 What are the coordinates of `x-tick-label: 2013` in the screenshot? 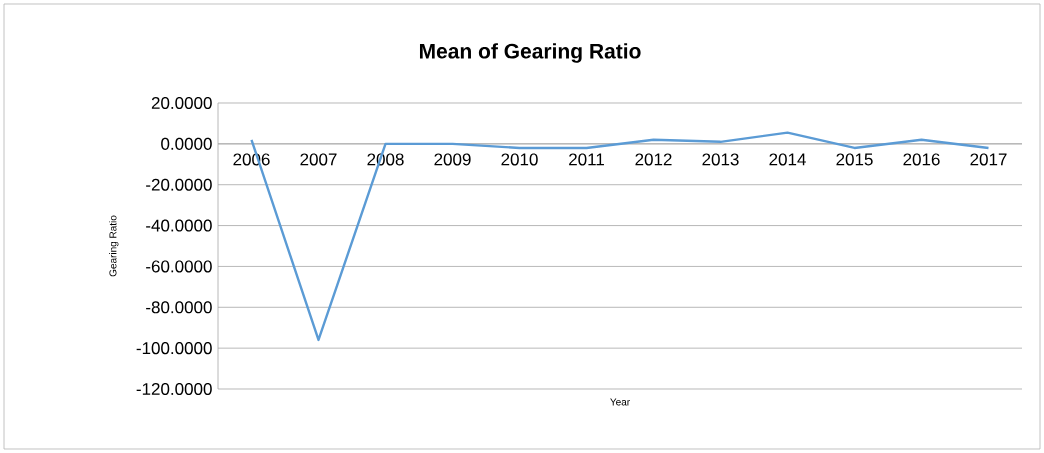 It's located at (720, 159).